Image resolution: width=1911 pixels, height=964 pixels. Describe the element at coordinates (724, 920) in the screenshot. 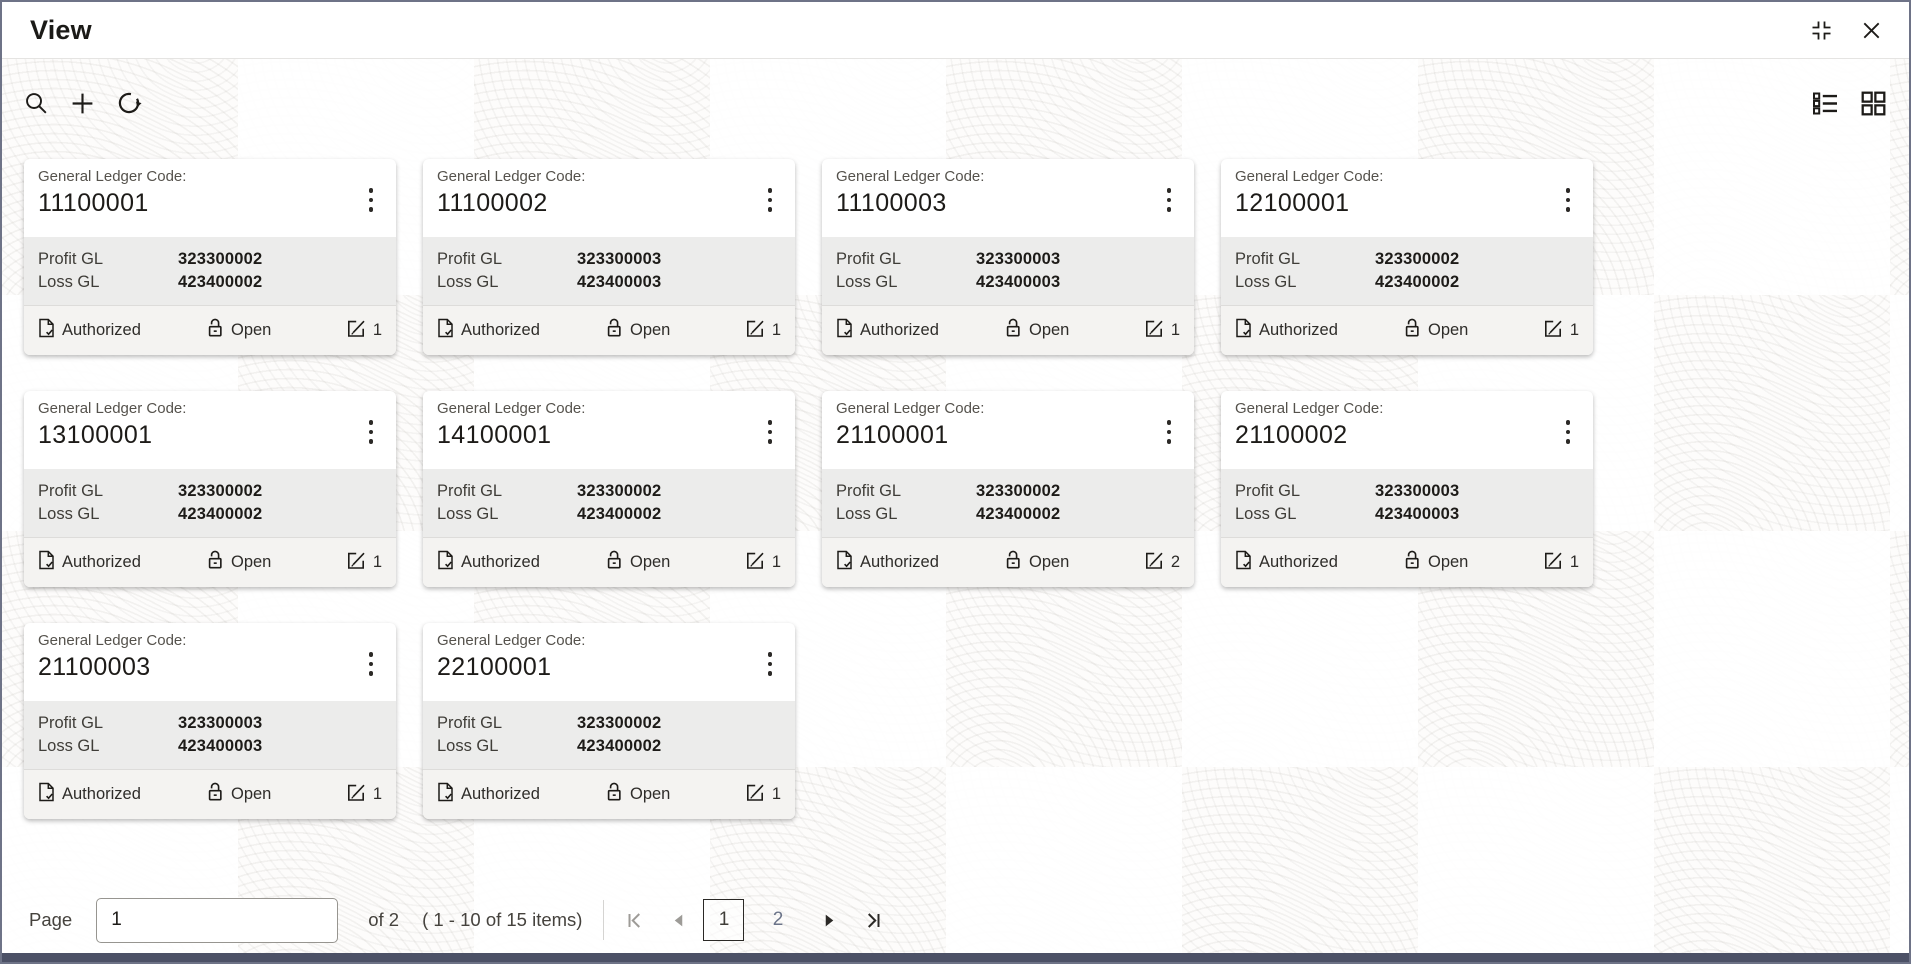

I see `page-1-button: 1` at that location.